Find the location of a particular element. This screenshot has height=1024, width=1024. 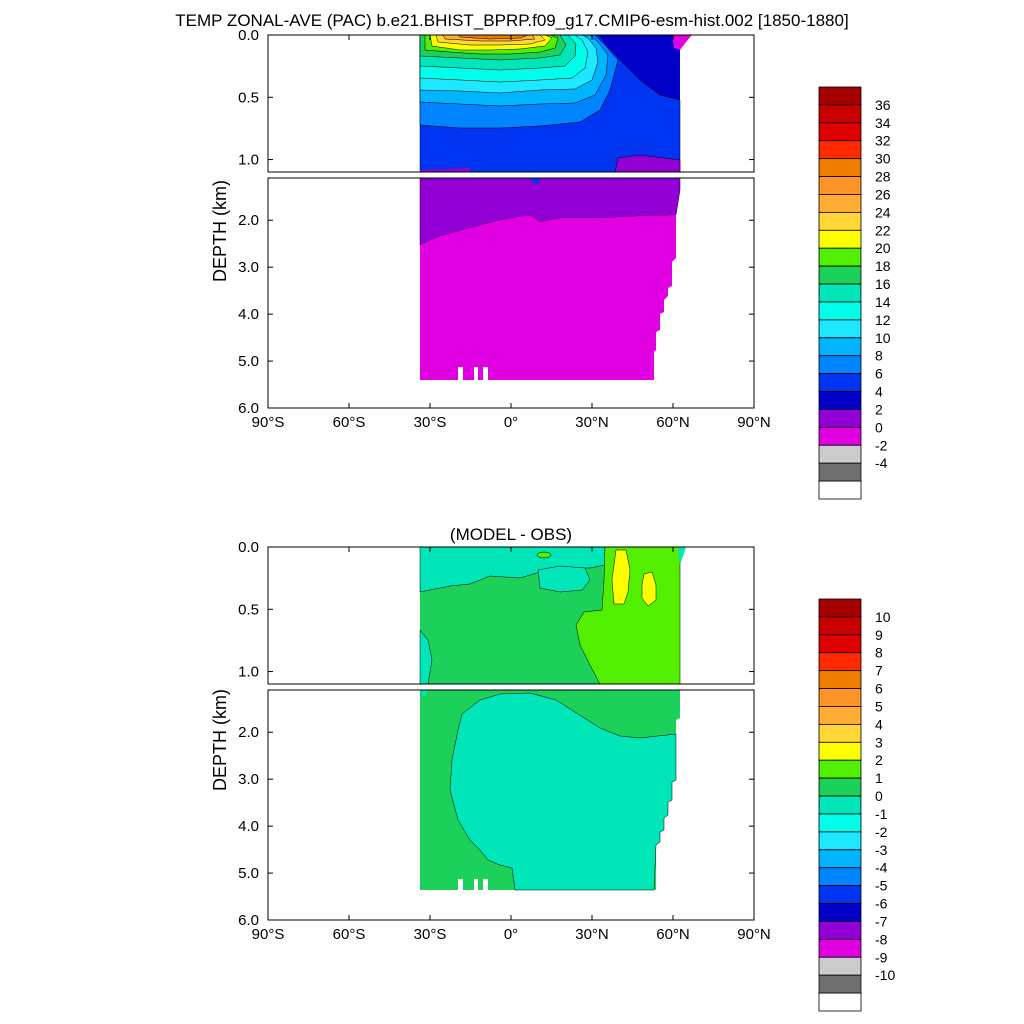

colorbar-label: 5 is located at coordinates (879, 706).